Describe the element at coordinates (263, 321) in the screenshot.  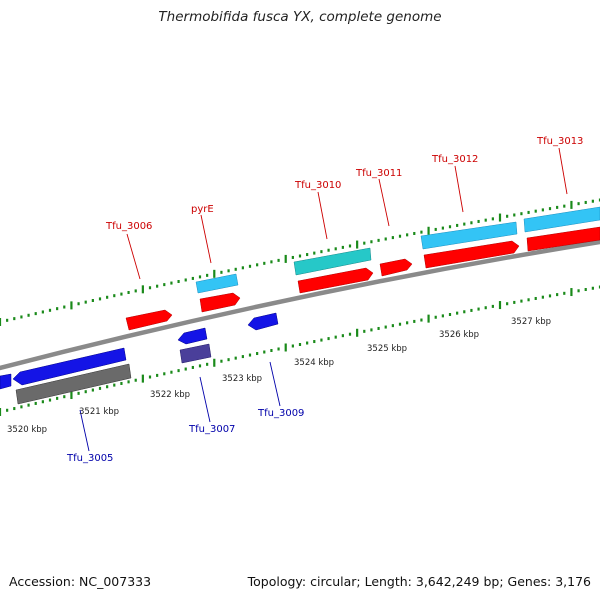
I see `feature-tfu3009-cds` at that location.